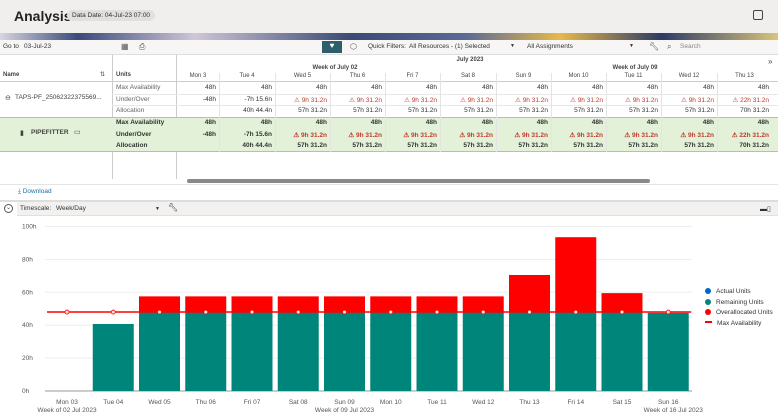 The width and height of the screenshot is (778, 415). I want to click on print-icon: ⎙, so click(142, 46).